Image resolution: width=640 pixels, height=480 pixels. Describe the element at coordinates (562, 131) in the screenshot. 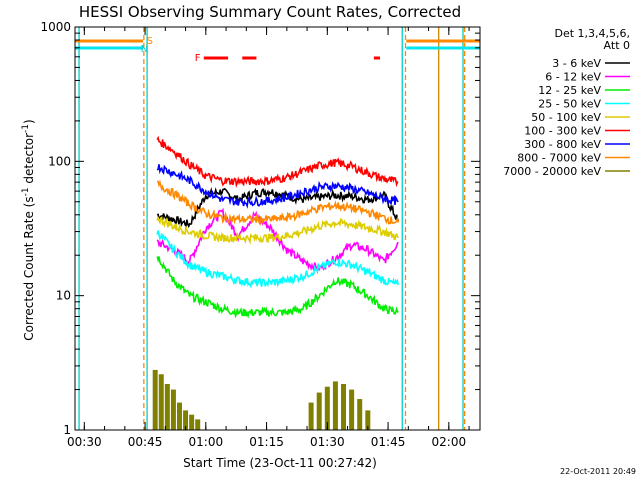

I see `legend-label: 100 - 300 keV` at that location.